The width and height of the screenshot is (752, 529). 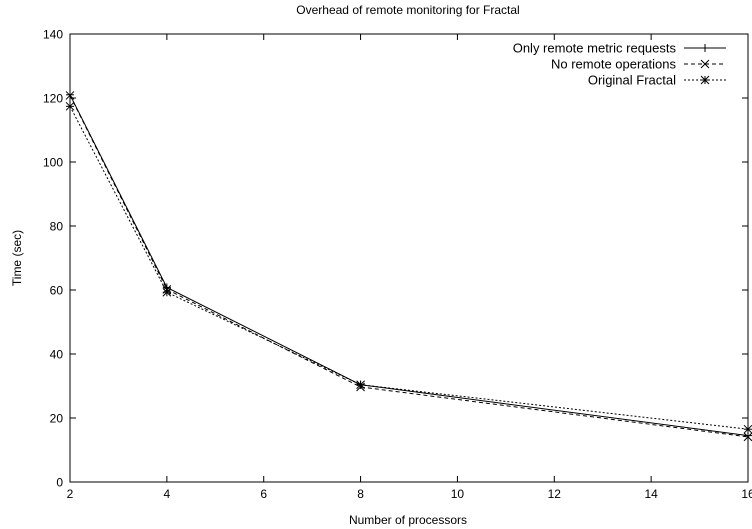 I want to click on x-tick-label: 2, so click(x=70, y=494).